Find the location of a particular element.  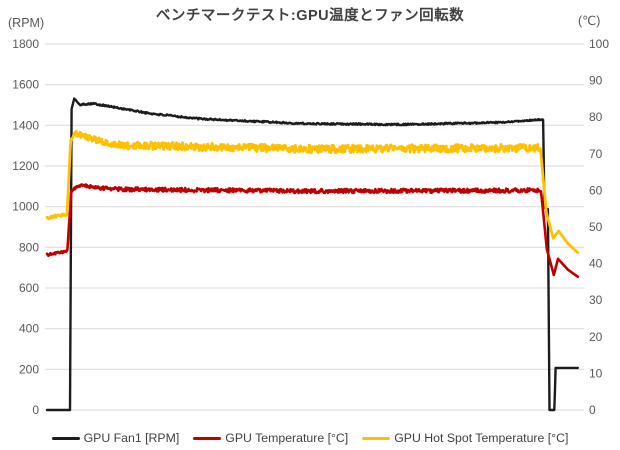

left-axis-tick-label: 400 is located at coordinates (29, 329).